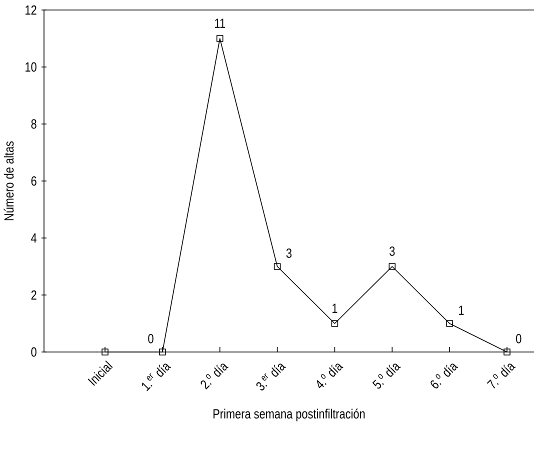 This screenshot has height=472, width=534. I want to click on y-tick-label: 8, so click(33, 124).